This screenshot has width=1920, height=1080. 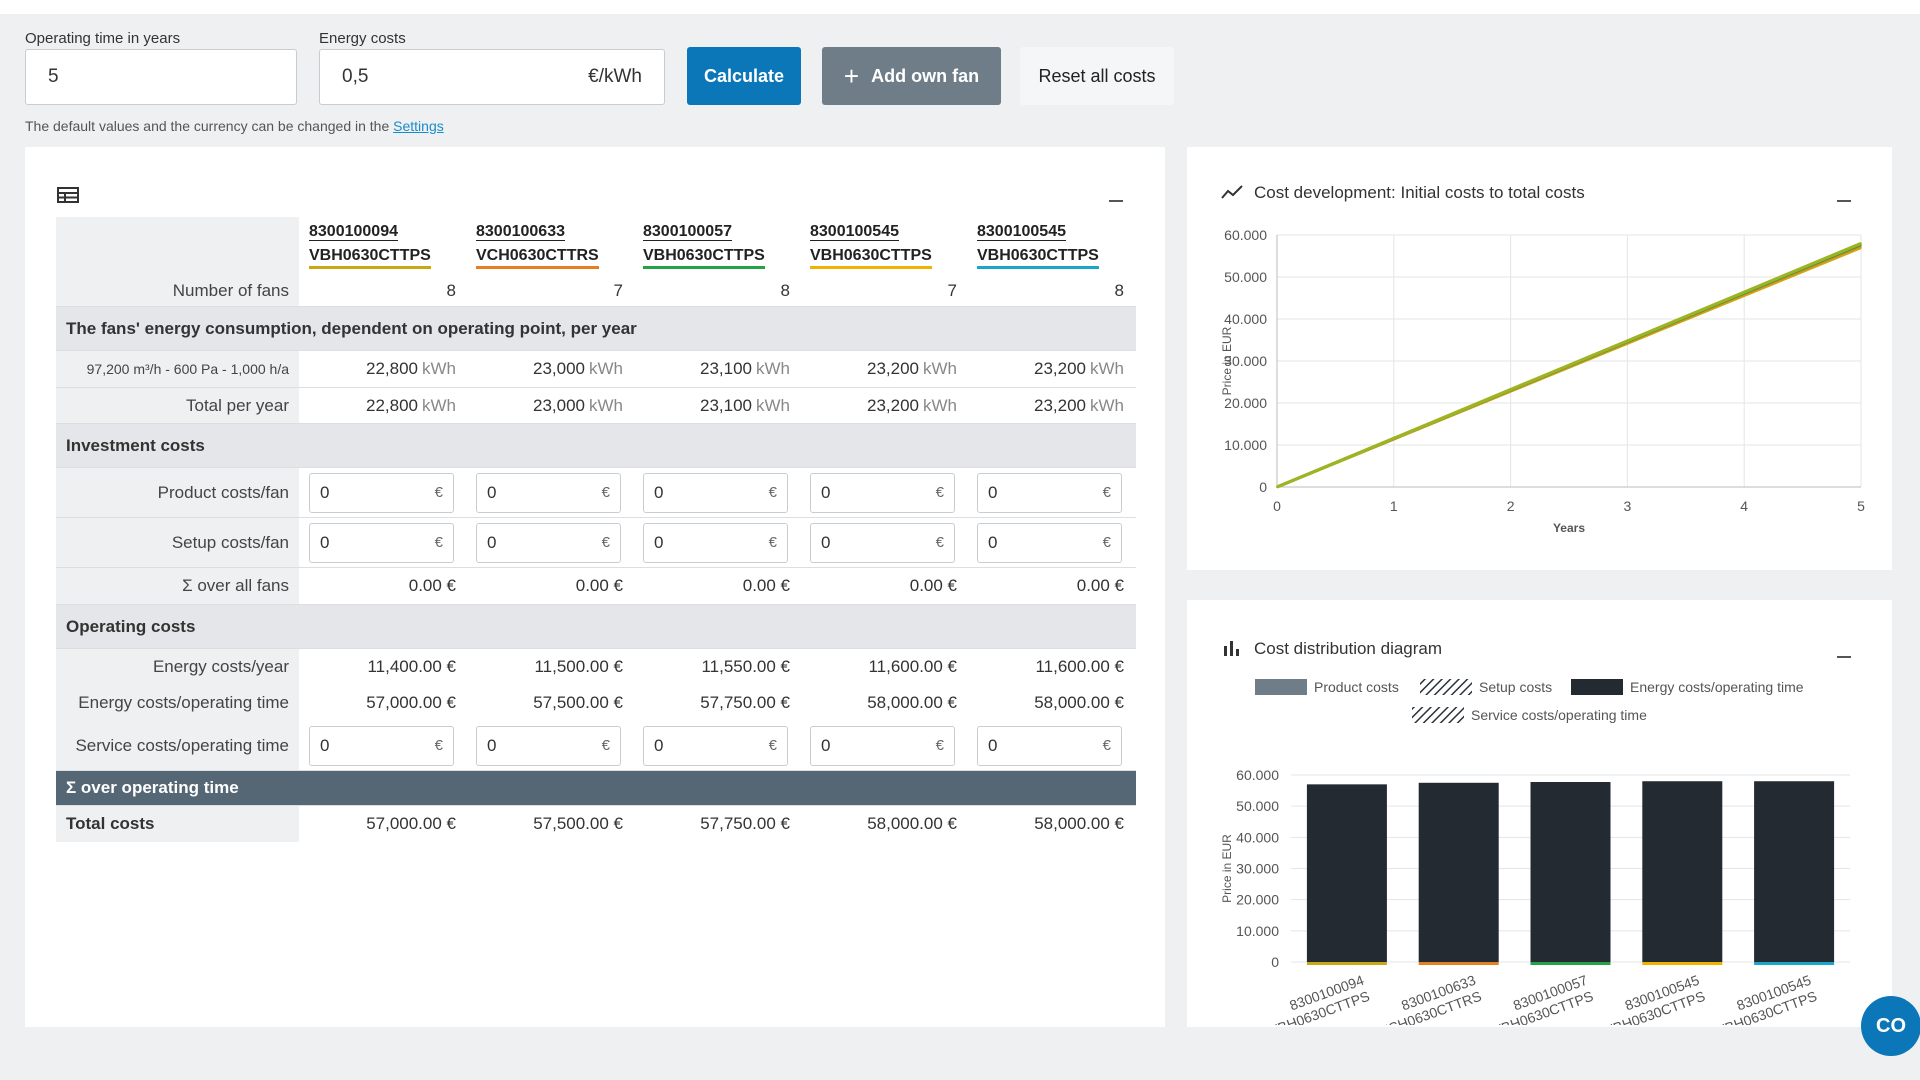 I want to click on add-own-fan-button: + Add own fan, so click(x=911, y=76).